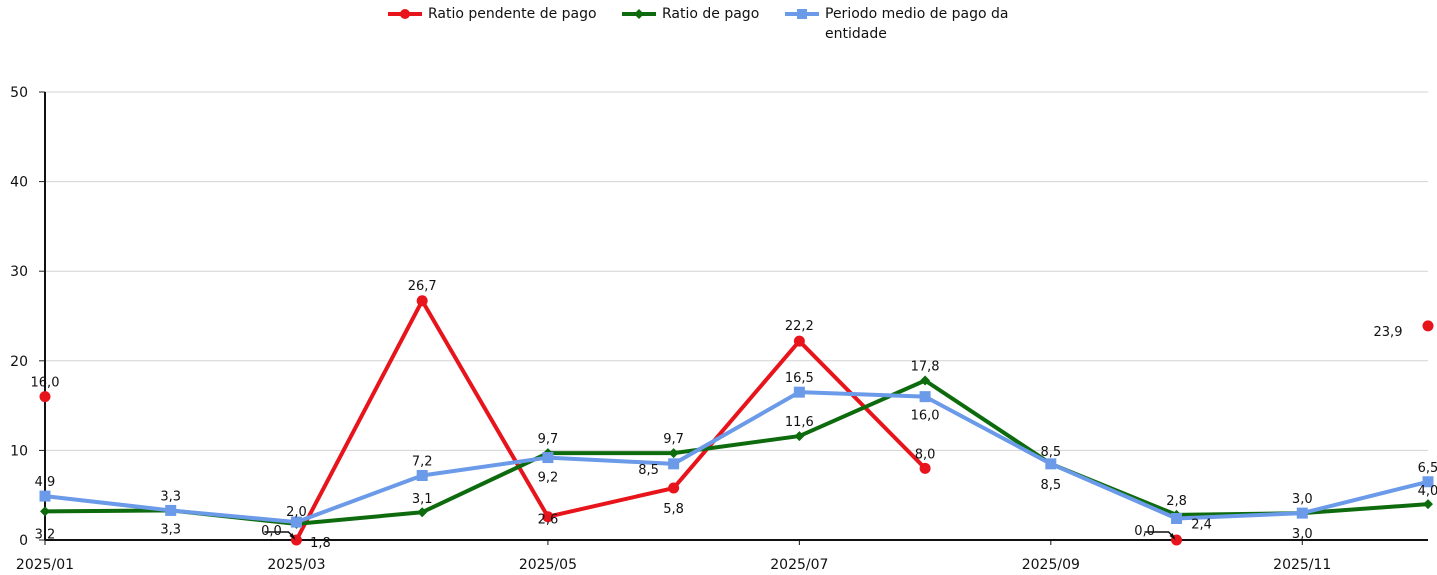  Describe the element at coordinates (1051, 565) in the screenshot. I see `x-tick-label: 2025/09` at that location.